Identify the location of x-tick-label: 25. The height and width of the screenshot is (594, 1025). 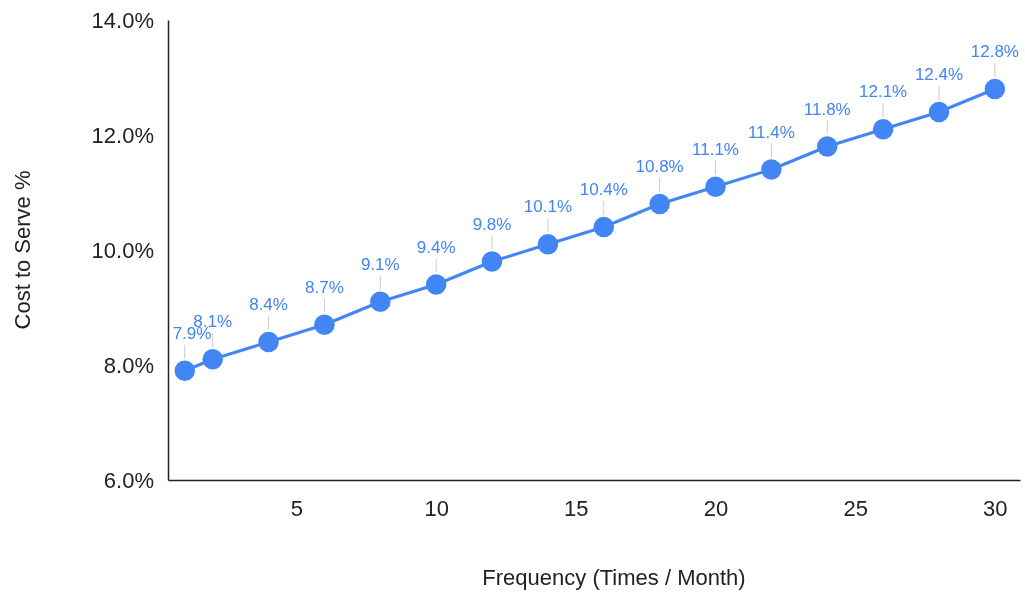
(855, 508).